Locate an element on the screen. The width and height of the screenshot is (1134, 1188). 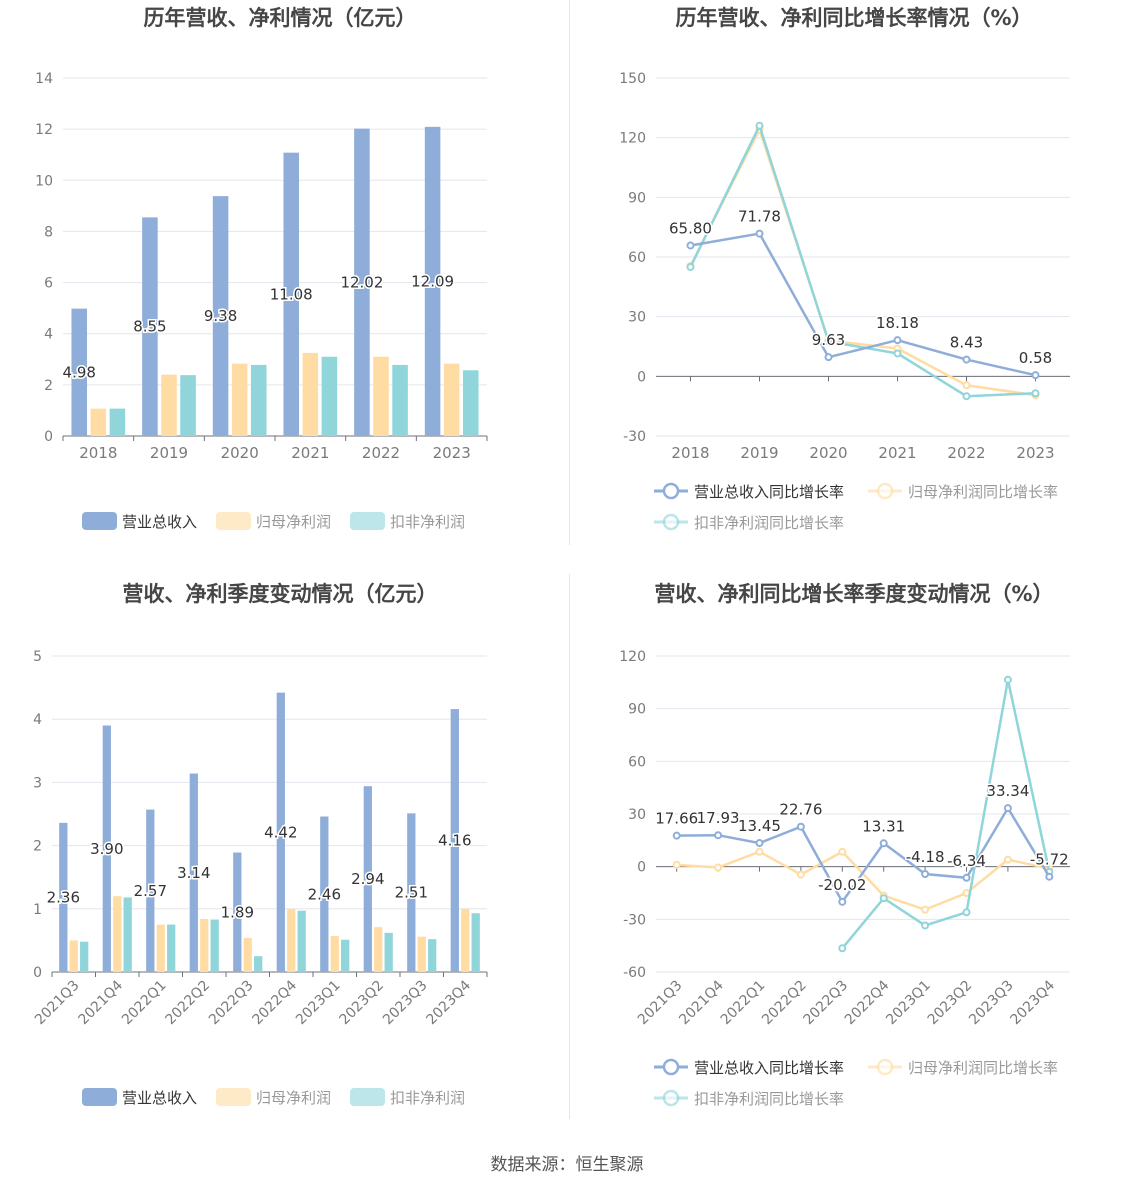
data-label: 9.63 is located at coordinates (828, 340).